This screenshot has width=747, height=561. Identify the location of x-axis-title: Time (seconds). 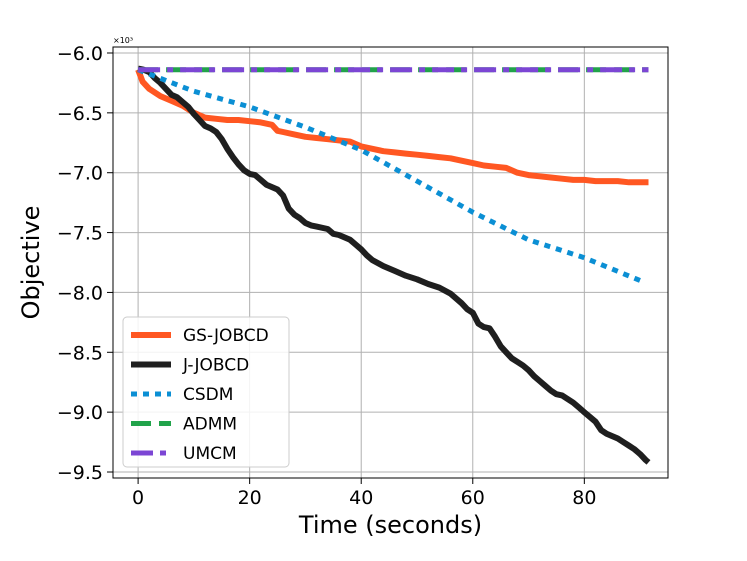
(390, 525).